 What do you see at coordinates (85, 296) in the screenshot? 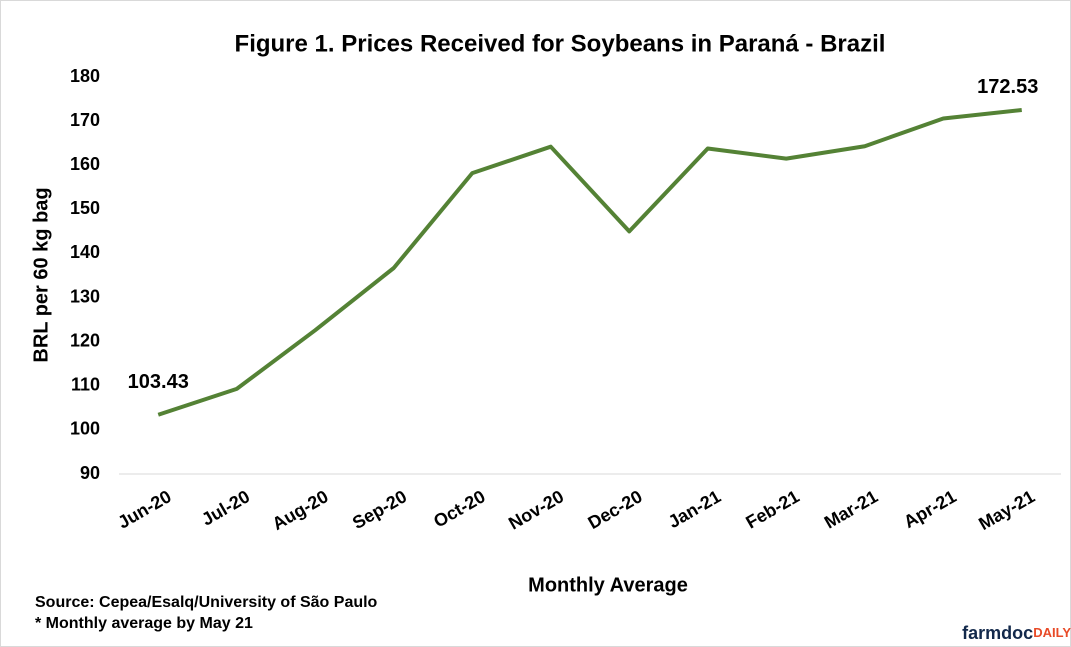
I see `y-tick-label: 130` at bounding box center [85, 296].